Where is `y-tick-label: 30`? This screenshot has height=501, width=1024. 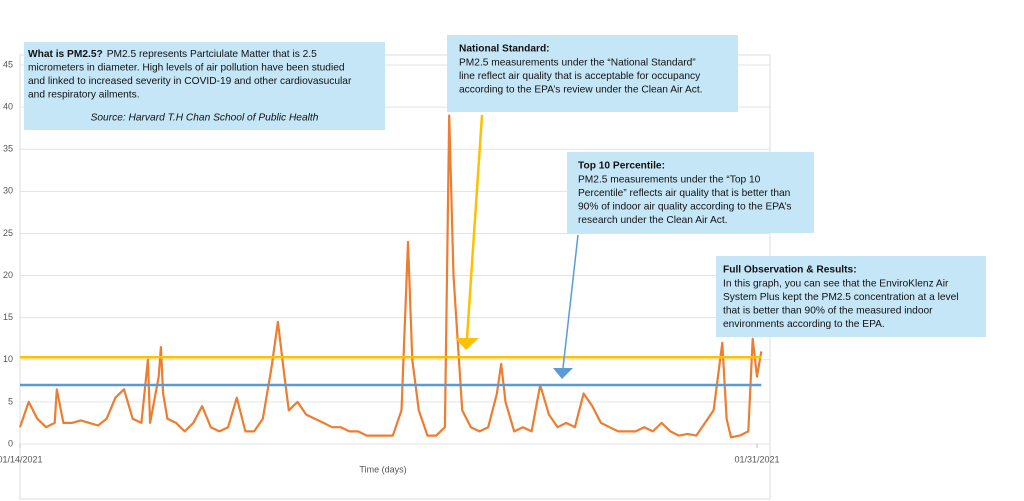
y-tick-label: 30 is located at coordinates (8, 191).